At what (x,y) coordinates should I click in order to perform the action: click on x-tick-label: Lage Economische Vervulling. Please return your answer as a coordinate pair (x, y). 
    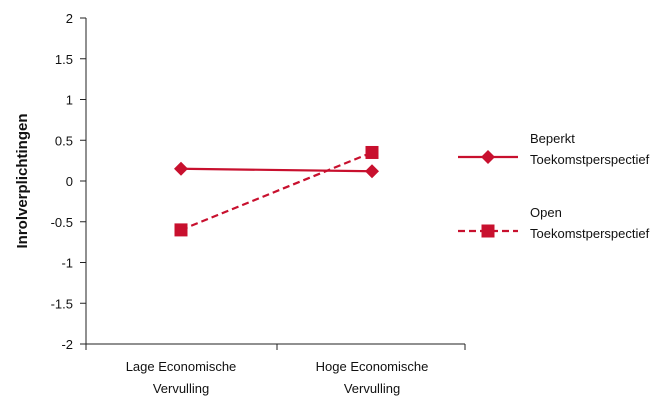
    Looking at the image, I should click on (181, 377).